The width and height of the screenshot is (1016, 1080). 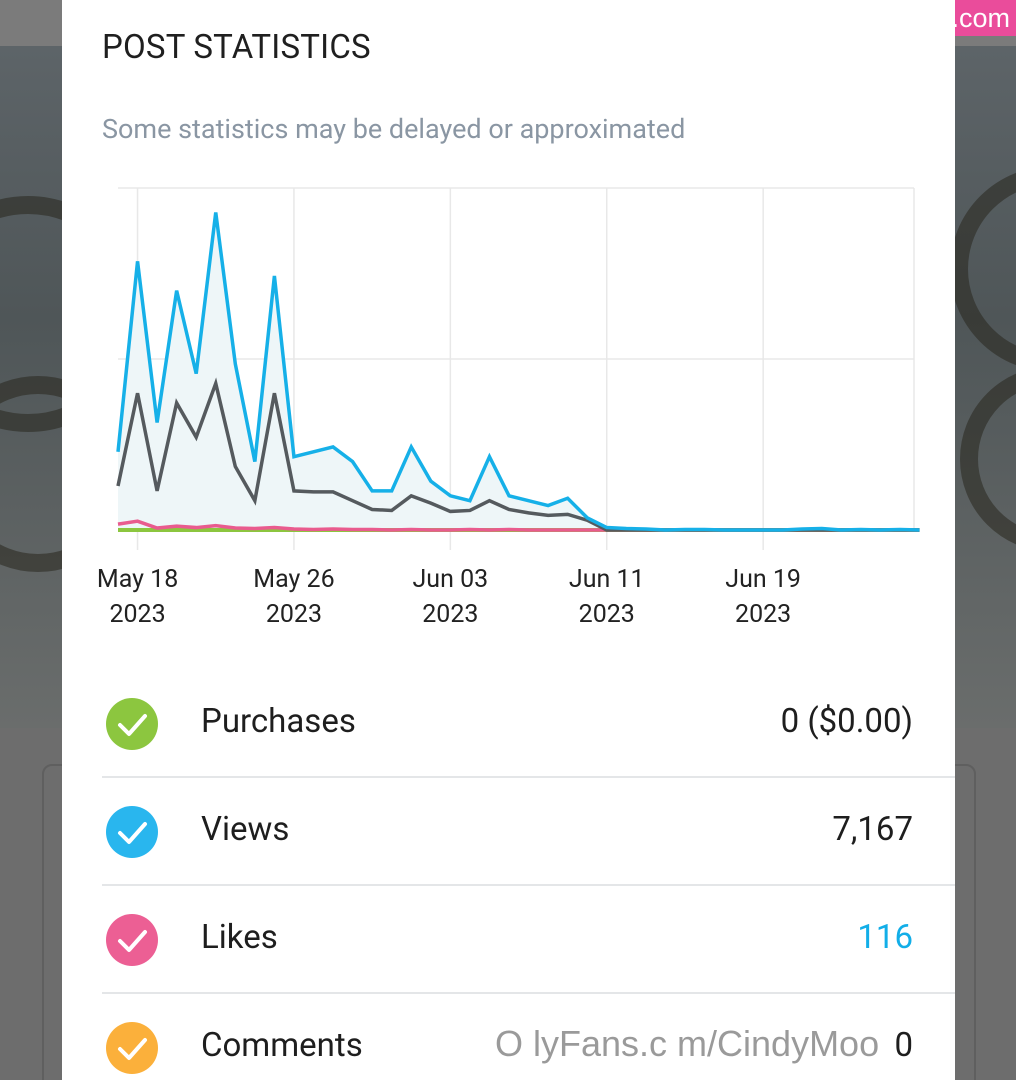 I want to click on x-tick-label: Jun 11 2023, so click(x=606, y=597).